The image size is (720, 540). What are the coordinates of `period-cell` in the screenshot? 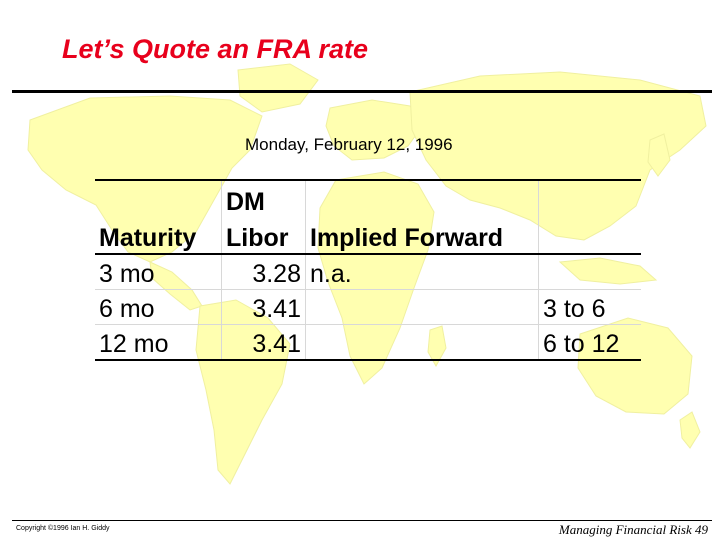 It's located at (589, 272).